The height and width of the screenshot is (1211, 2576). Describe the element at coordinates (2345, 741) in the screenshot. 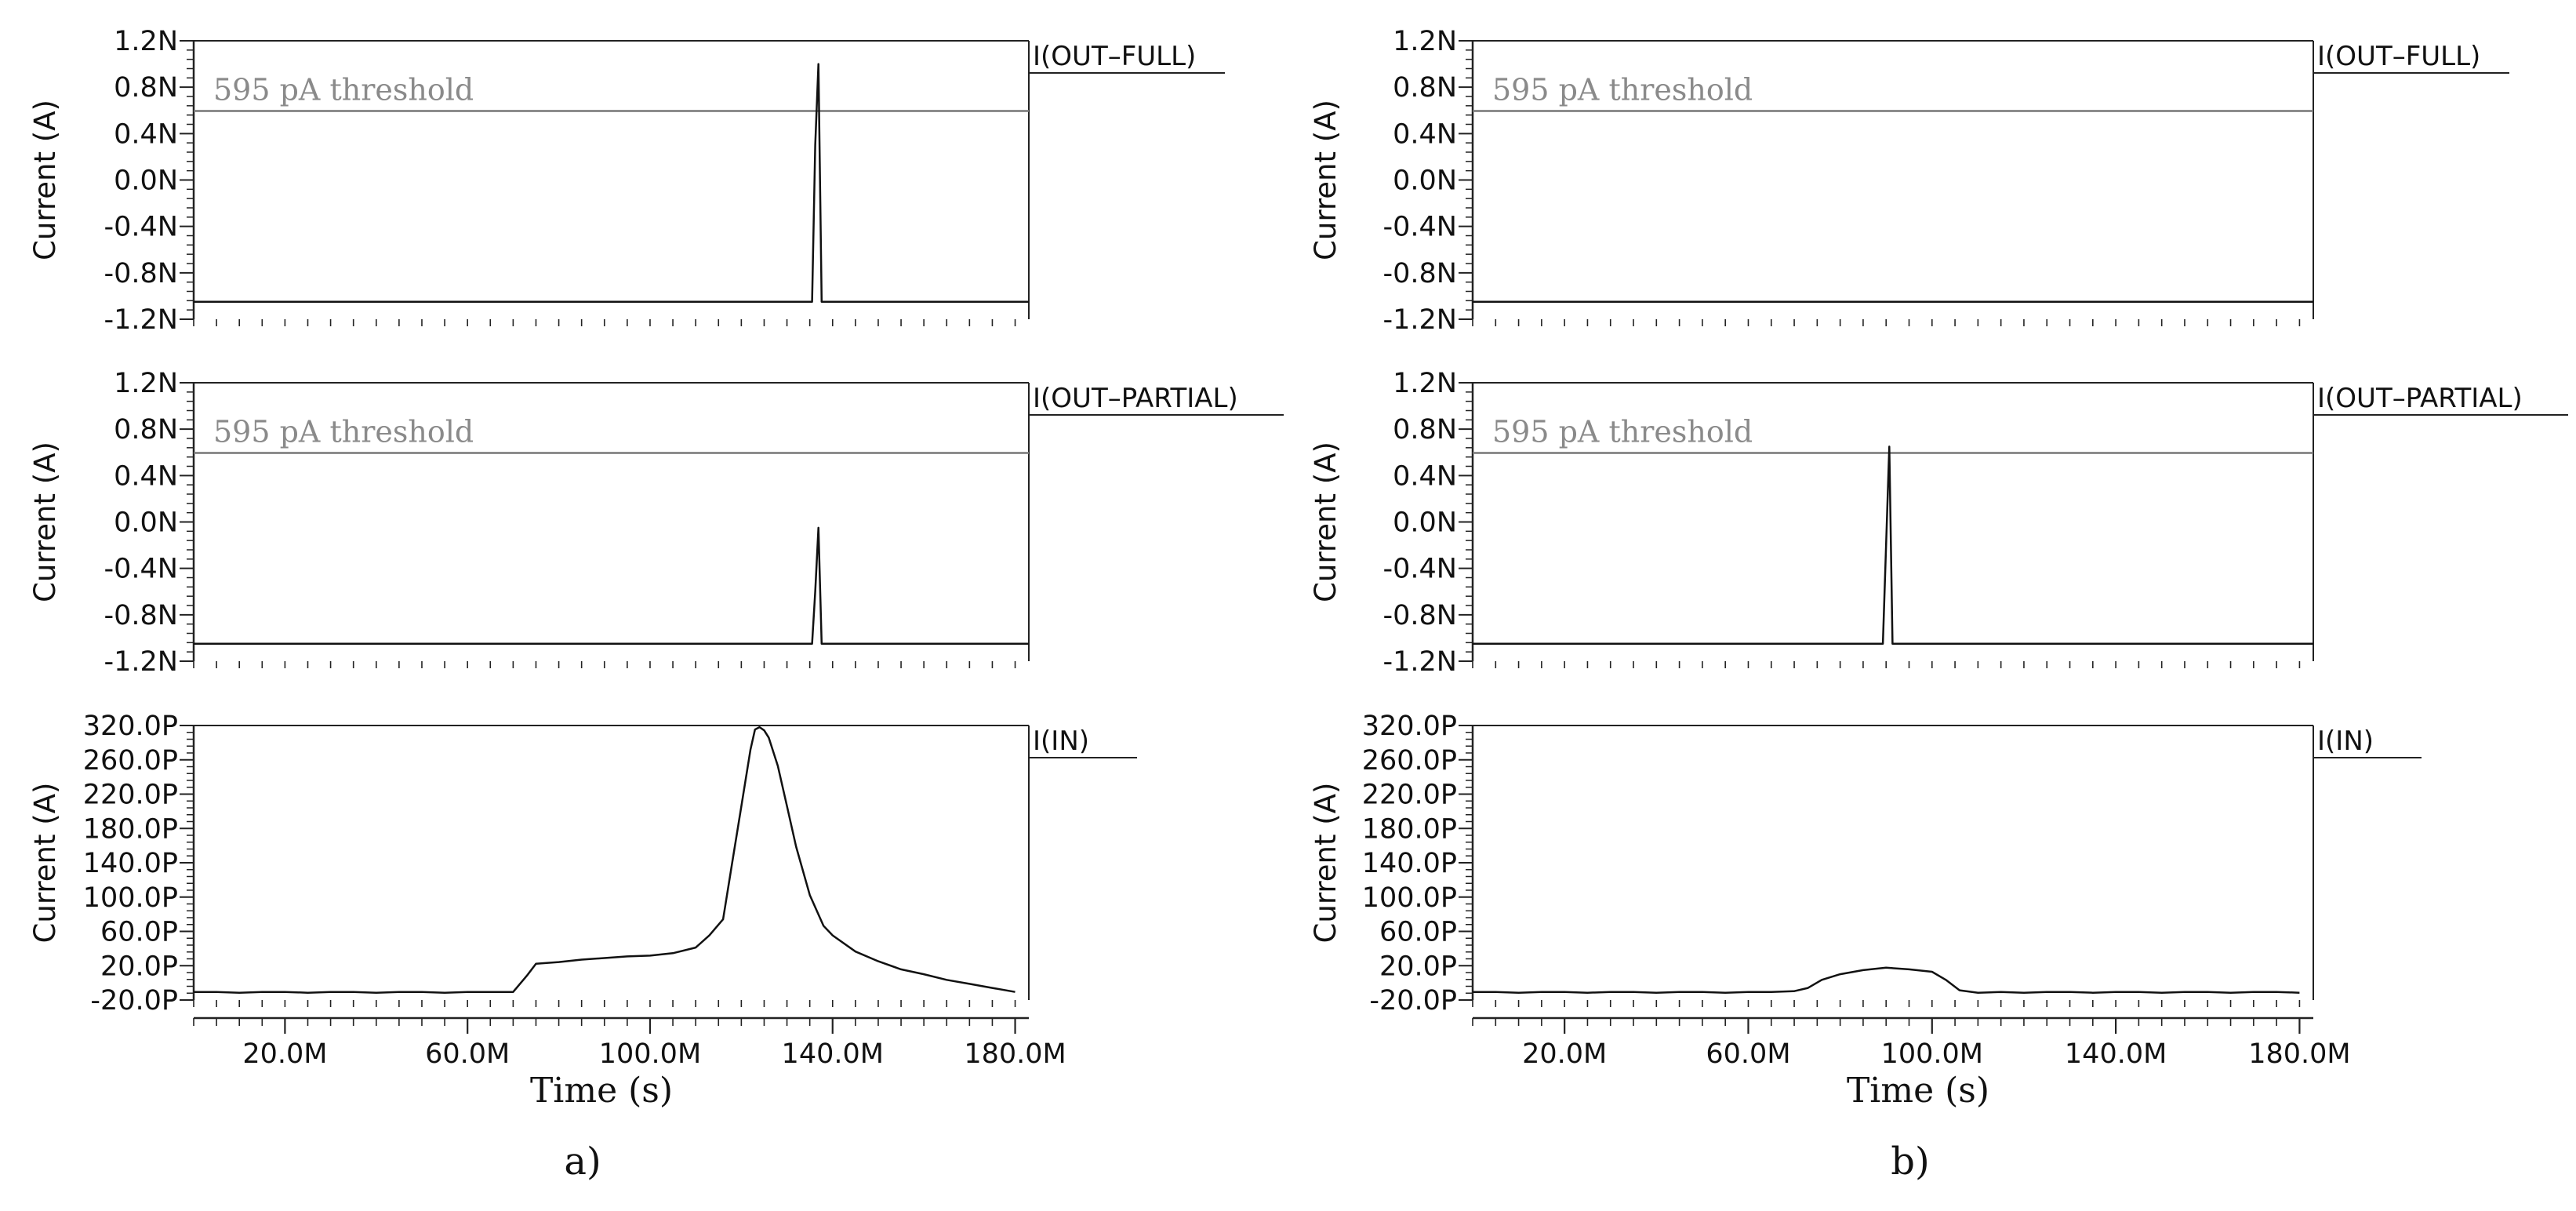

I see `trace-label-in-b: I(IN)` at that location.